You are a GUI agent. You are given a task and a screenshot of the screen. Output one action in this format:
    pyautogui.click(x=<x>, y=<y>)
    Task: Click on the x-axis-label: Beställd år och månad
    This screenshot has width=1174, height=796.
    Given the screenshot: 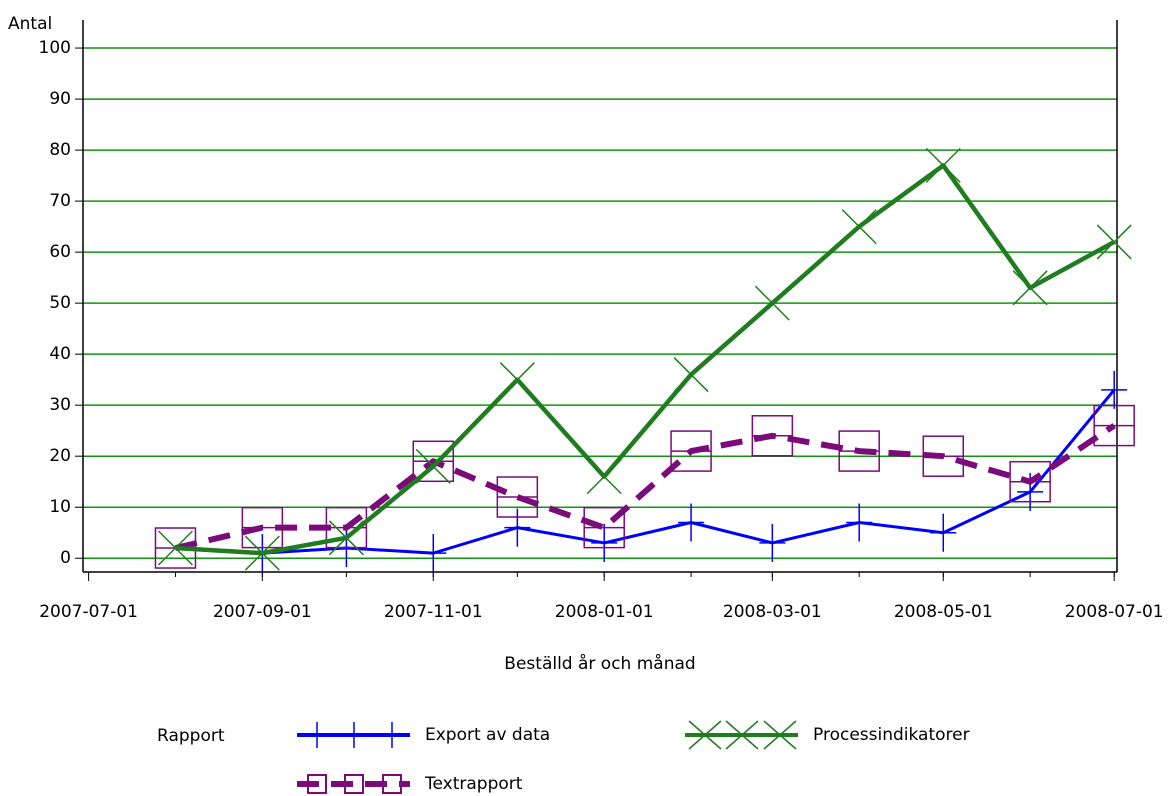 What is the action you would take?
    pyautogui.click(x=599, y=663)
    